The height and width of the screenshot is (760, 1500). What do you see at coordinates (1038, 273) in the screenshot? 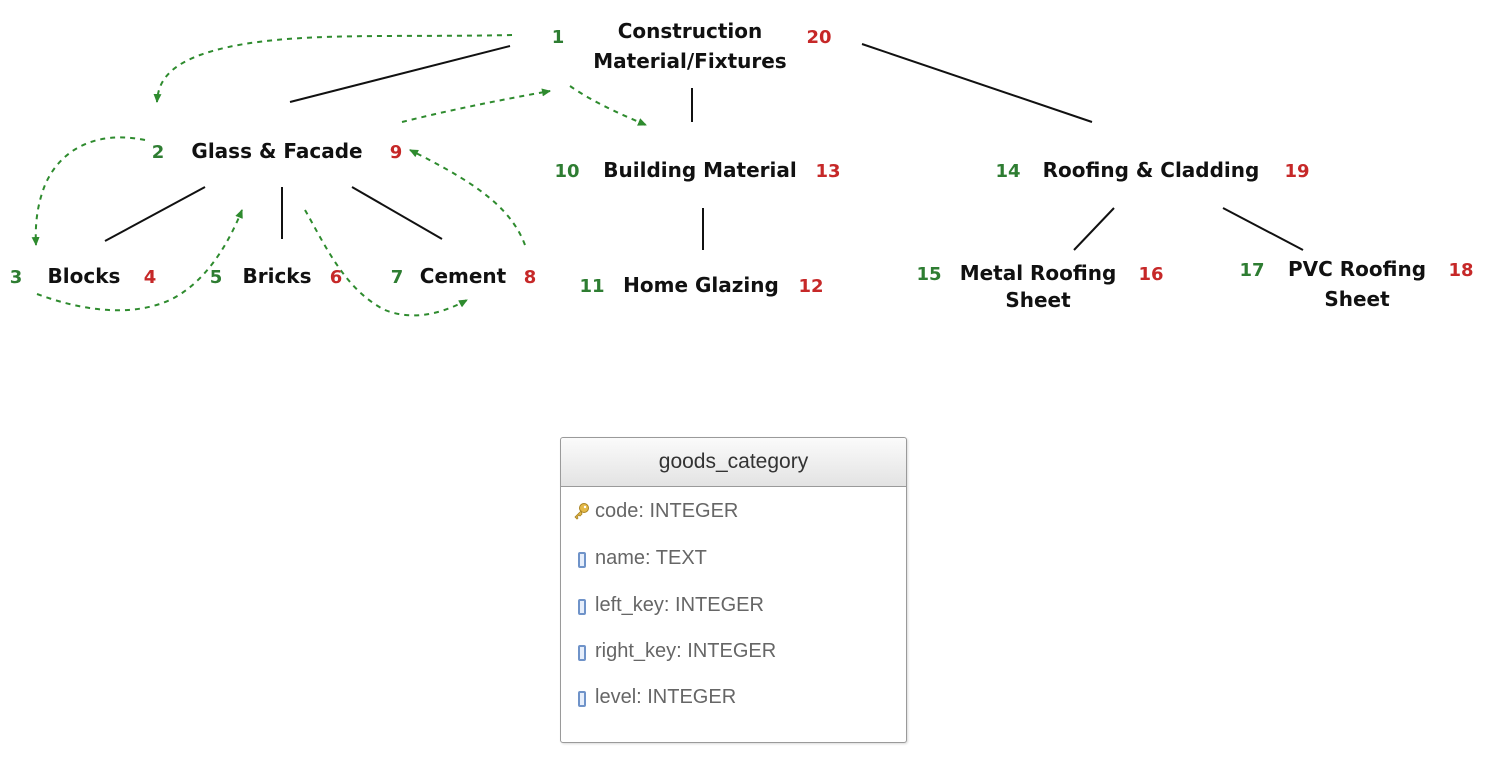
I see `node-label-line-1: Metal Roofing` at bounding box center [1038, 273].